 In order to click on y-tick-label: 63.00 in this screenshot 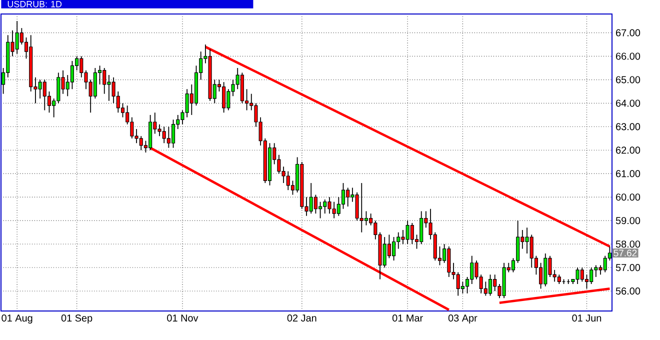, I will do `click(628, 126)`.